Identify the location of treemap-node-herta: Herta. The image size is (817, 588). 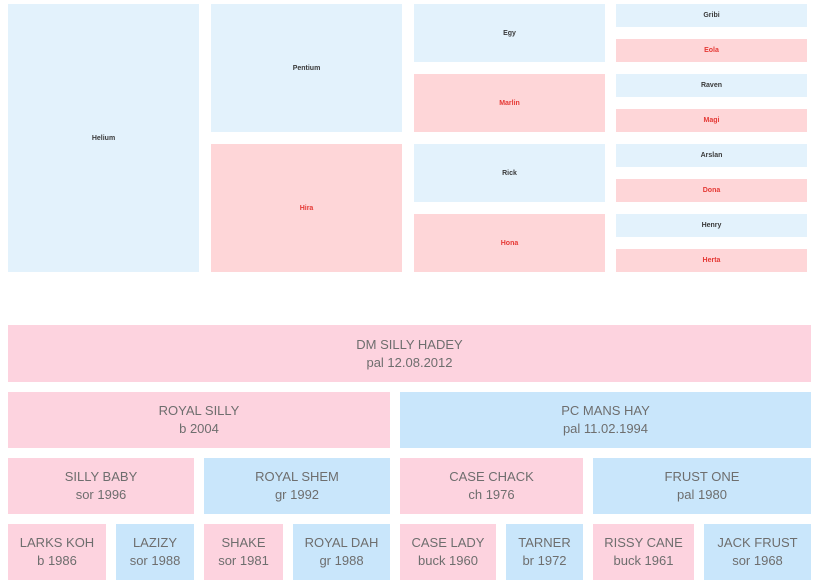
(711, 260).